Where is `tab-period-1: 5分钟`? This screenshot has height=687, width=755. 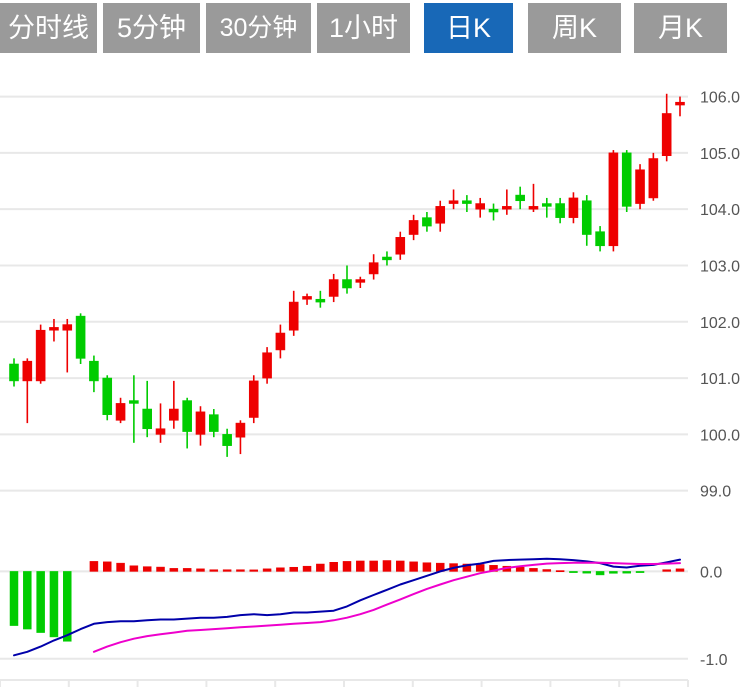 tab-period-1: 5分钟 is located at coordinates (151, 28).